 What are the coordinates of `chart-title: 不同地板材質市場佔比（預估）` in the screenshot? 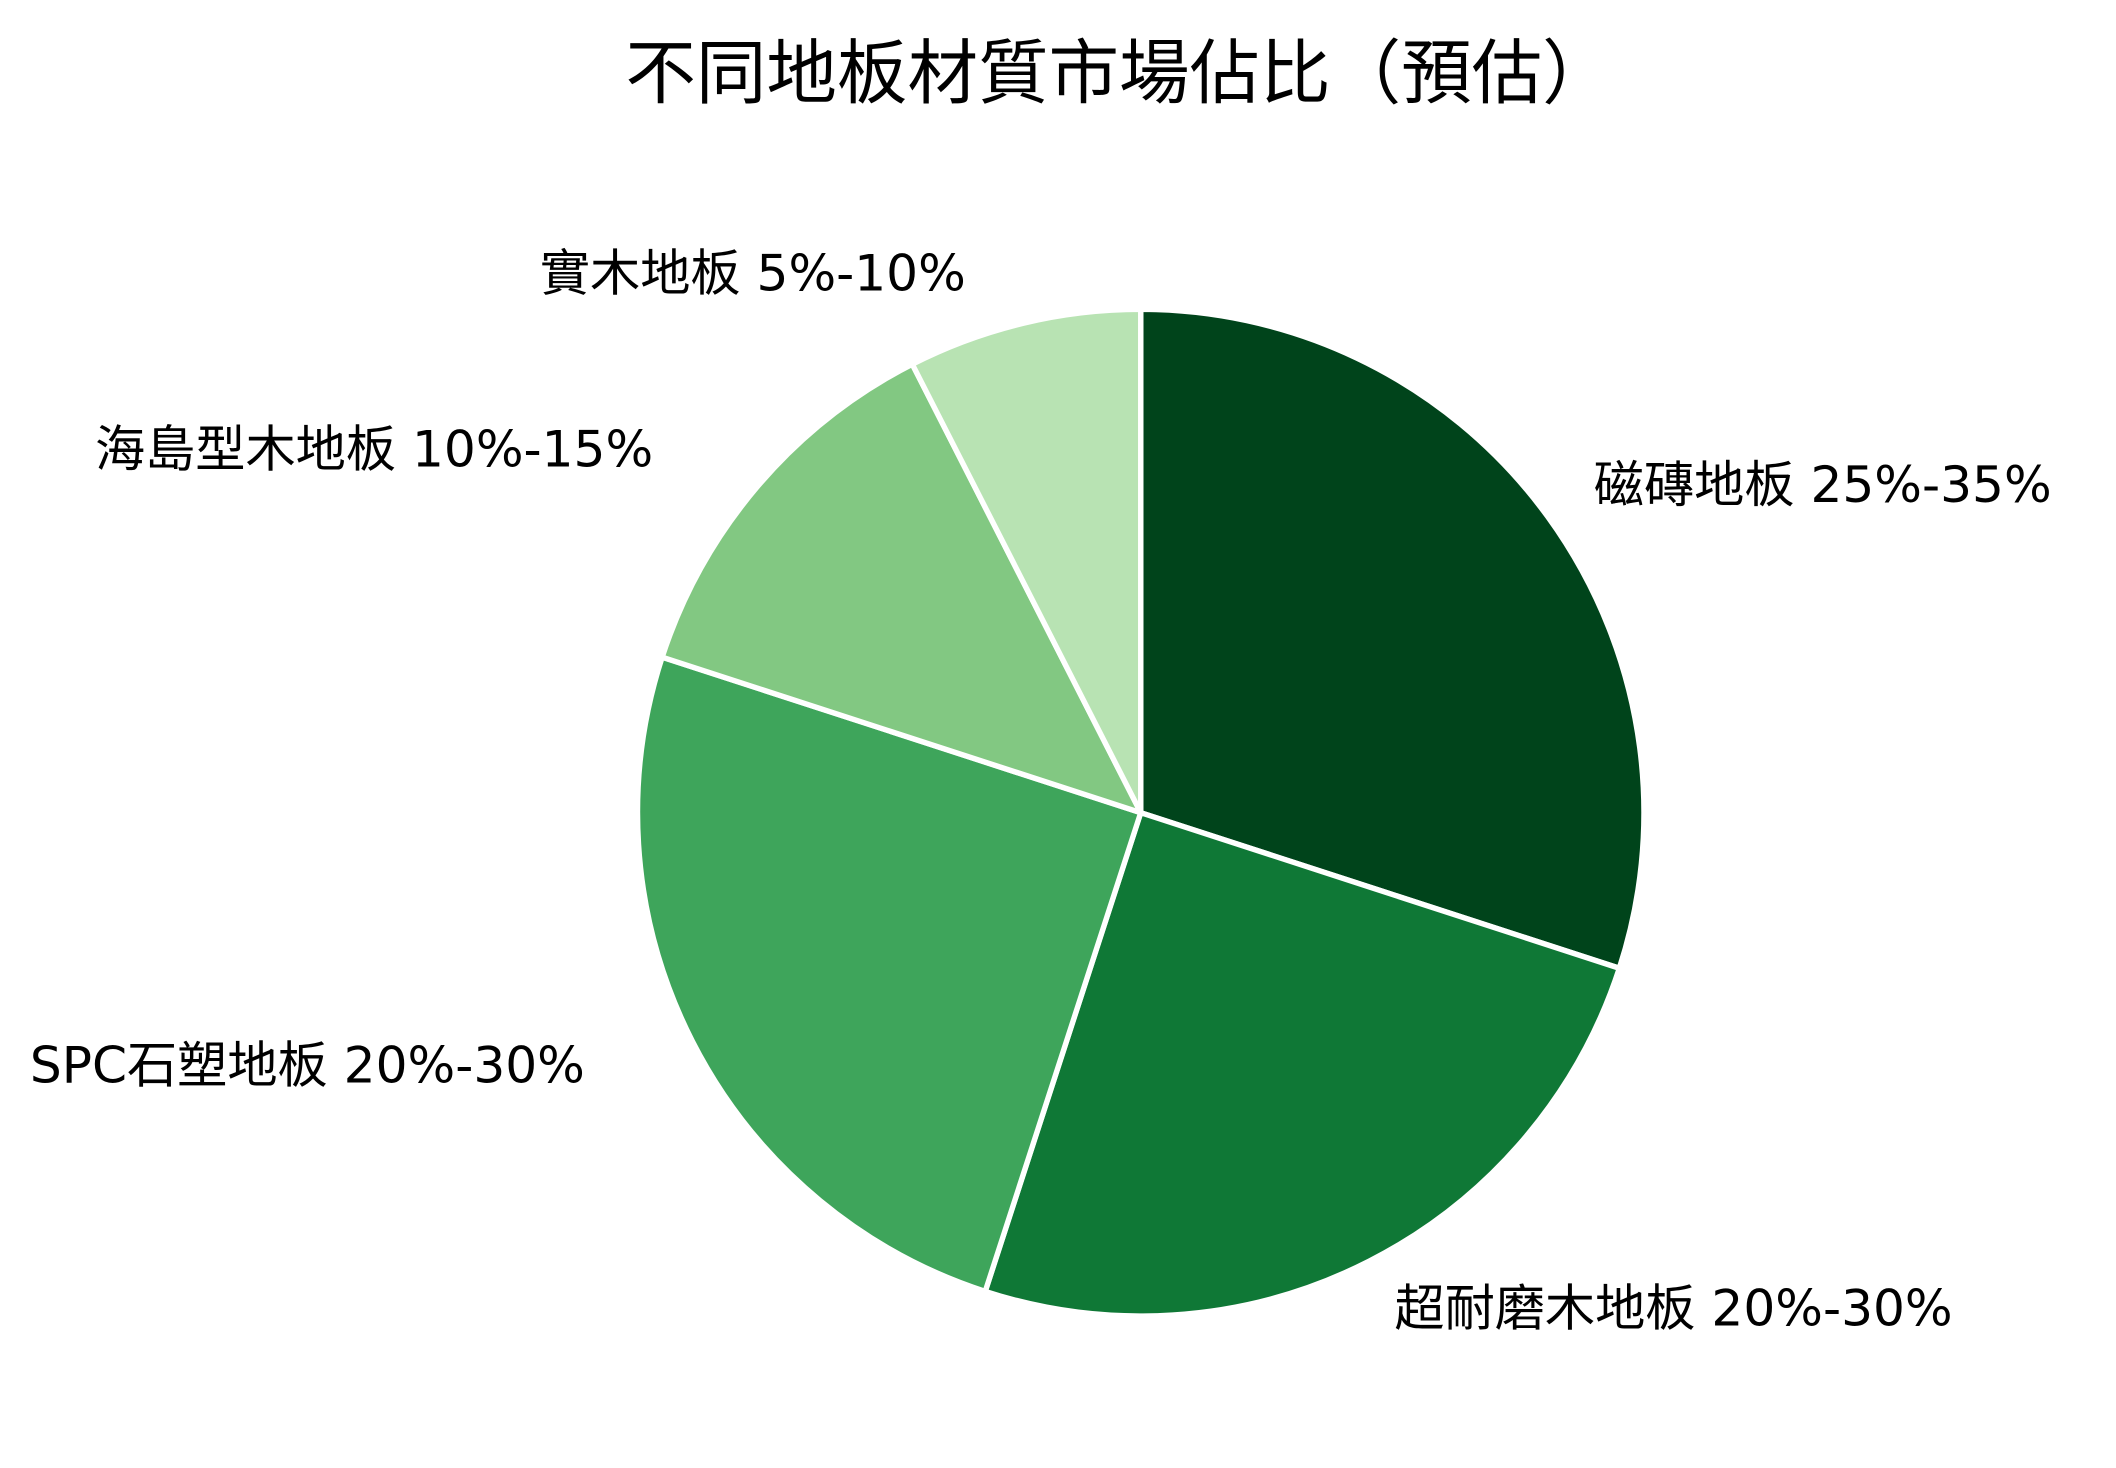 It's located at (1118, 74).